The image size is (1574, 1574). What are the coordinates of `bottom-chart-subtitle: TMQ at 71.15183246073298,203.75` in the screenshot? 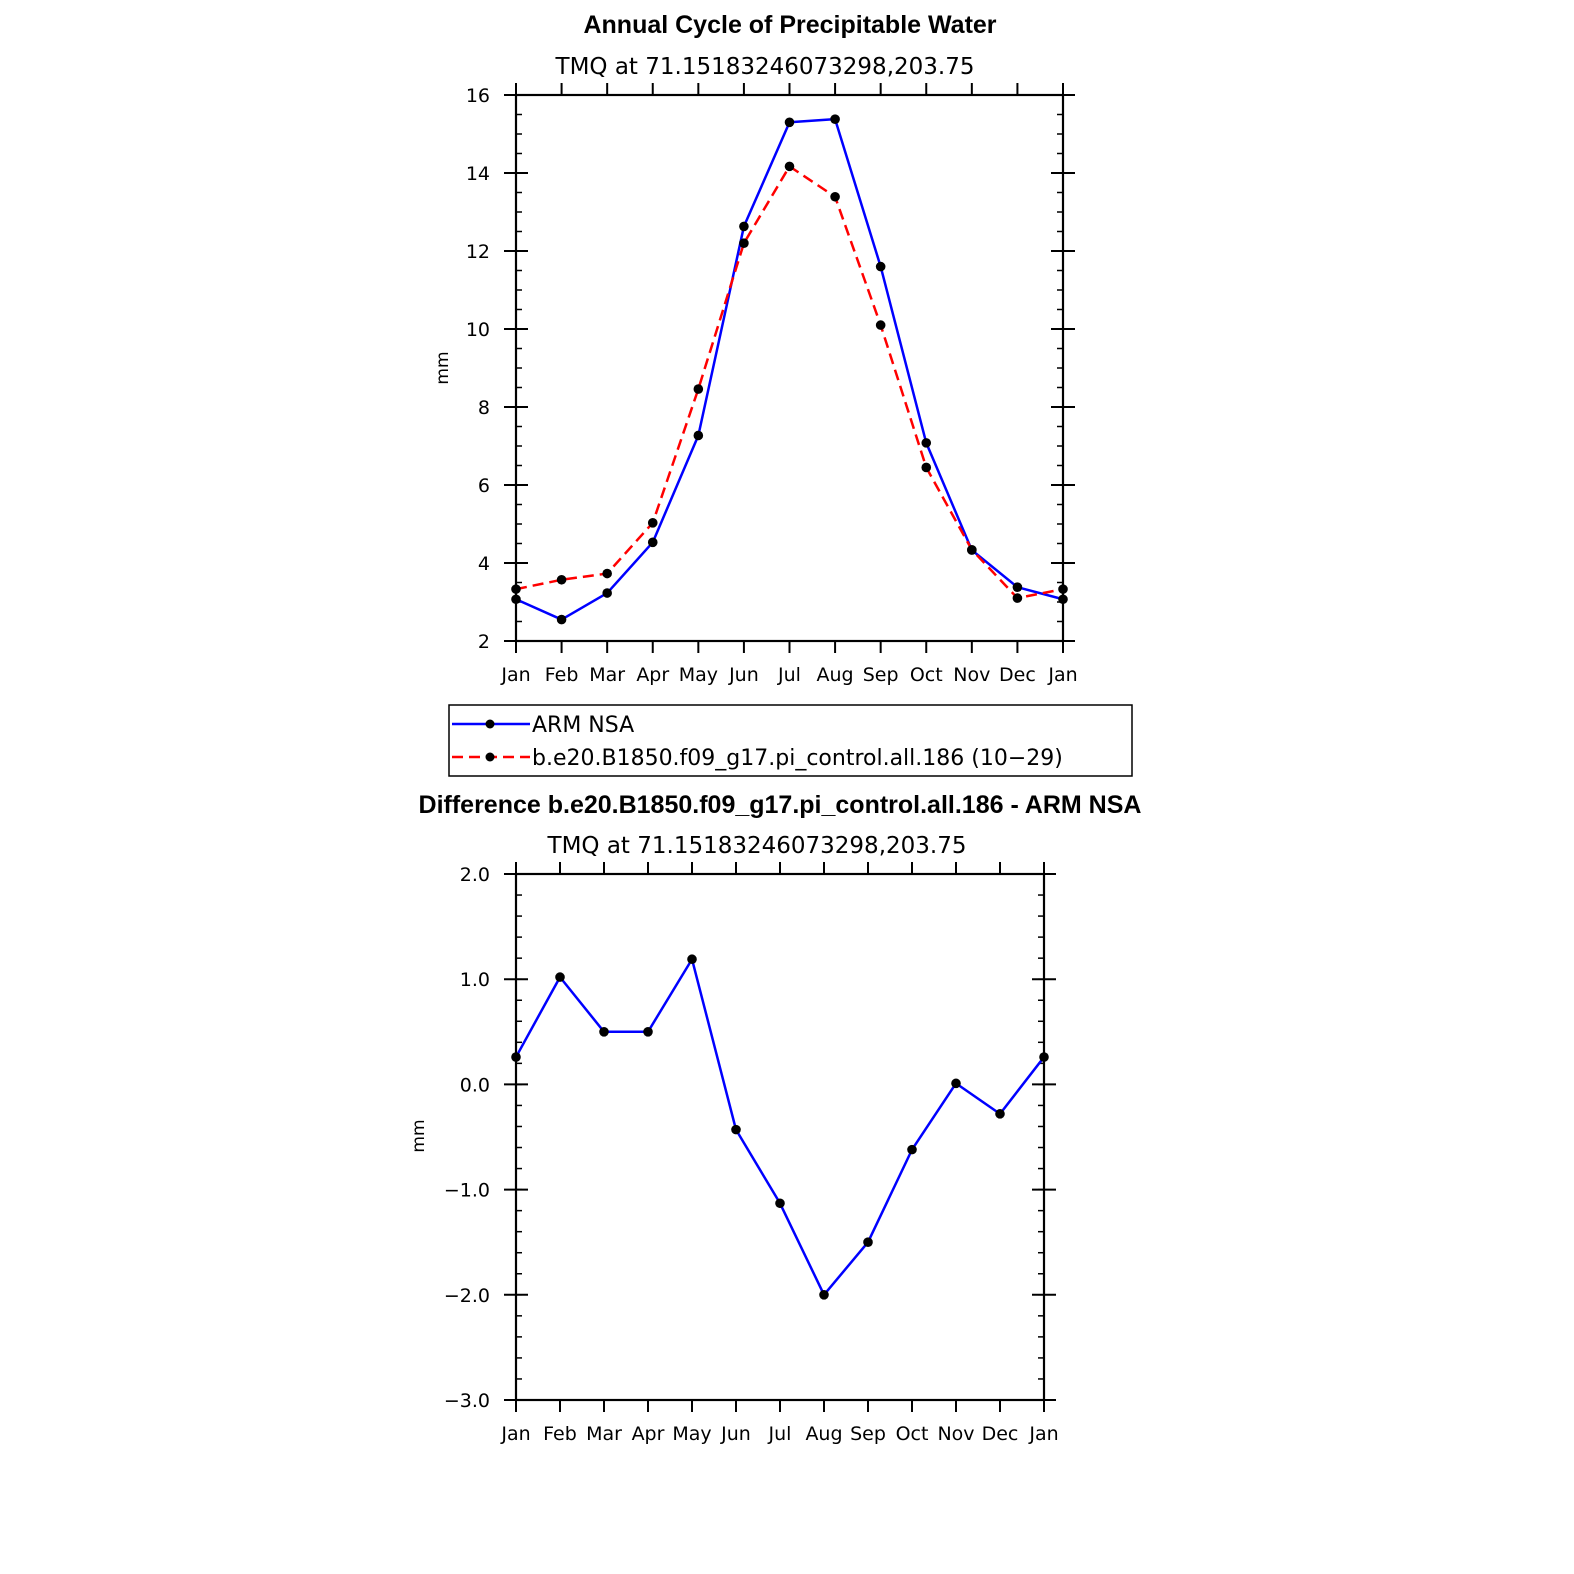 It's located at (757, 846).